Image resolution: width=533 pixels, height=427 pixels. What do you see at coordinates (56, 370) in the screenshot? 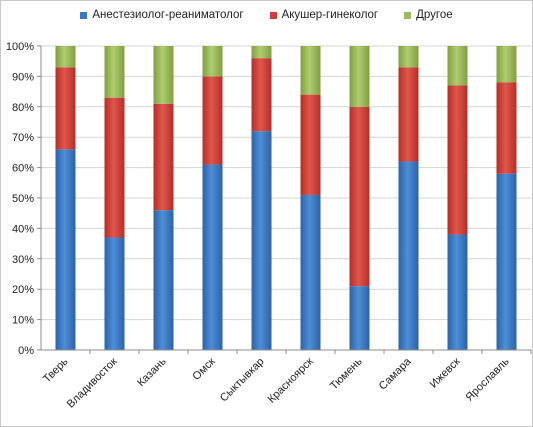
I see `x-tick-label: Тверь` at bounding box center [56, 370].